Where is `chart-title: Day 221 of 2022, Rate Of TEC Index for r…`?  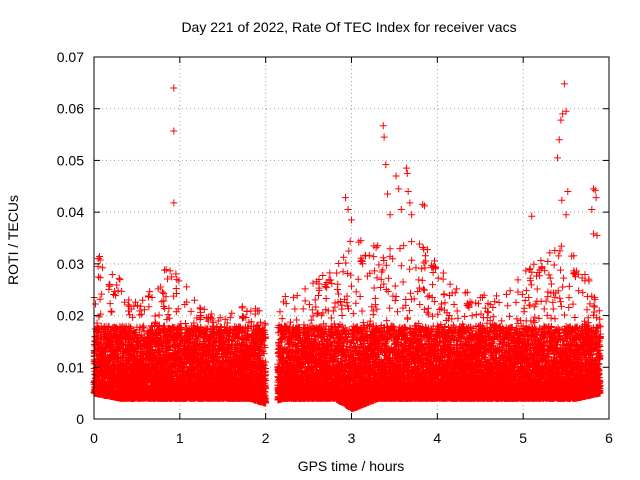 chart-title: Day 221 of 2022, Rate Of TEC Index for r… is located at coordinates (348, 27).